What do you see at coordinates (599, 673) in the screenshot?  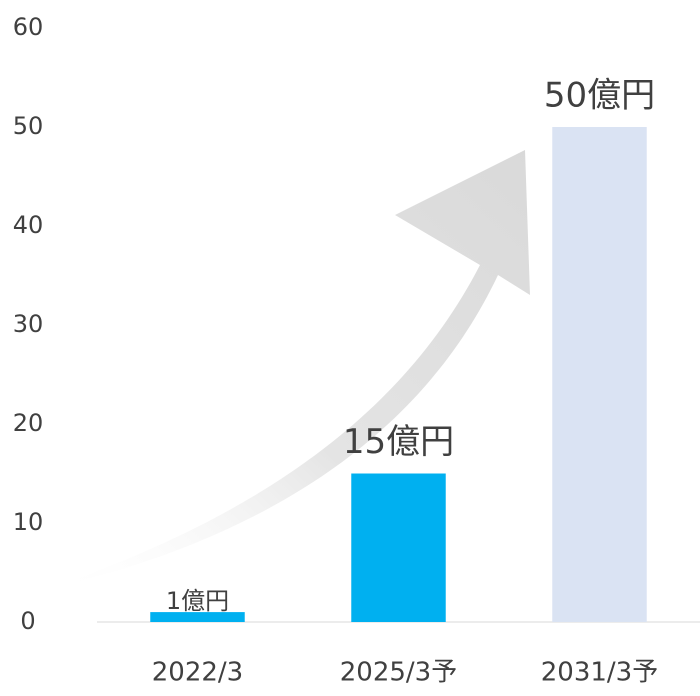 I see `x-tick-label: 2031/3予` at bounding box center [599, 673].